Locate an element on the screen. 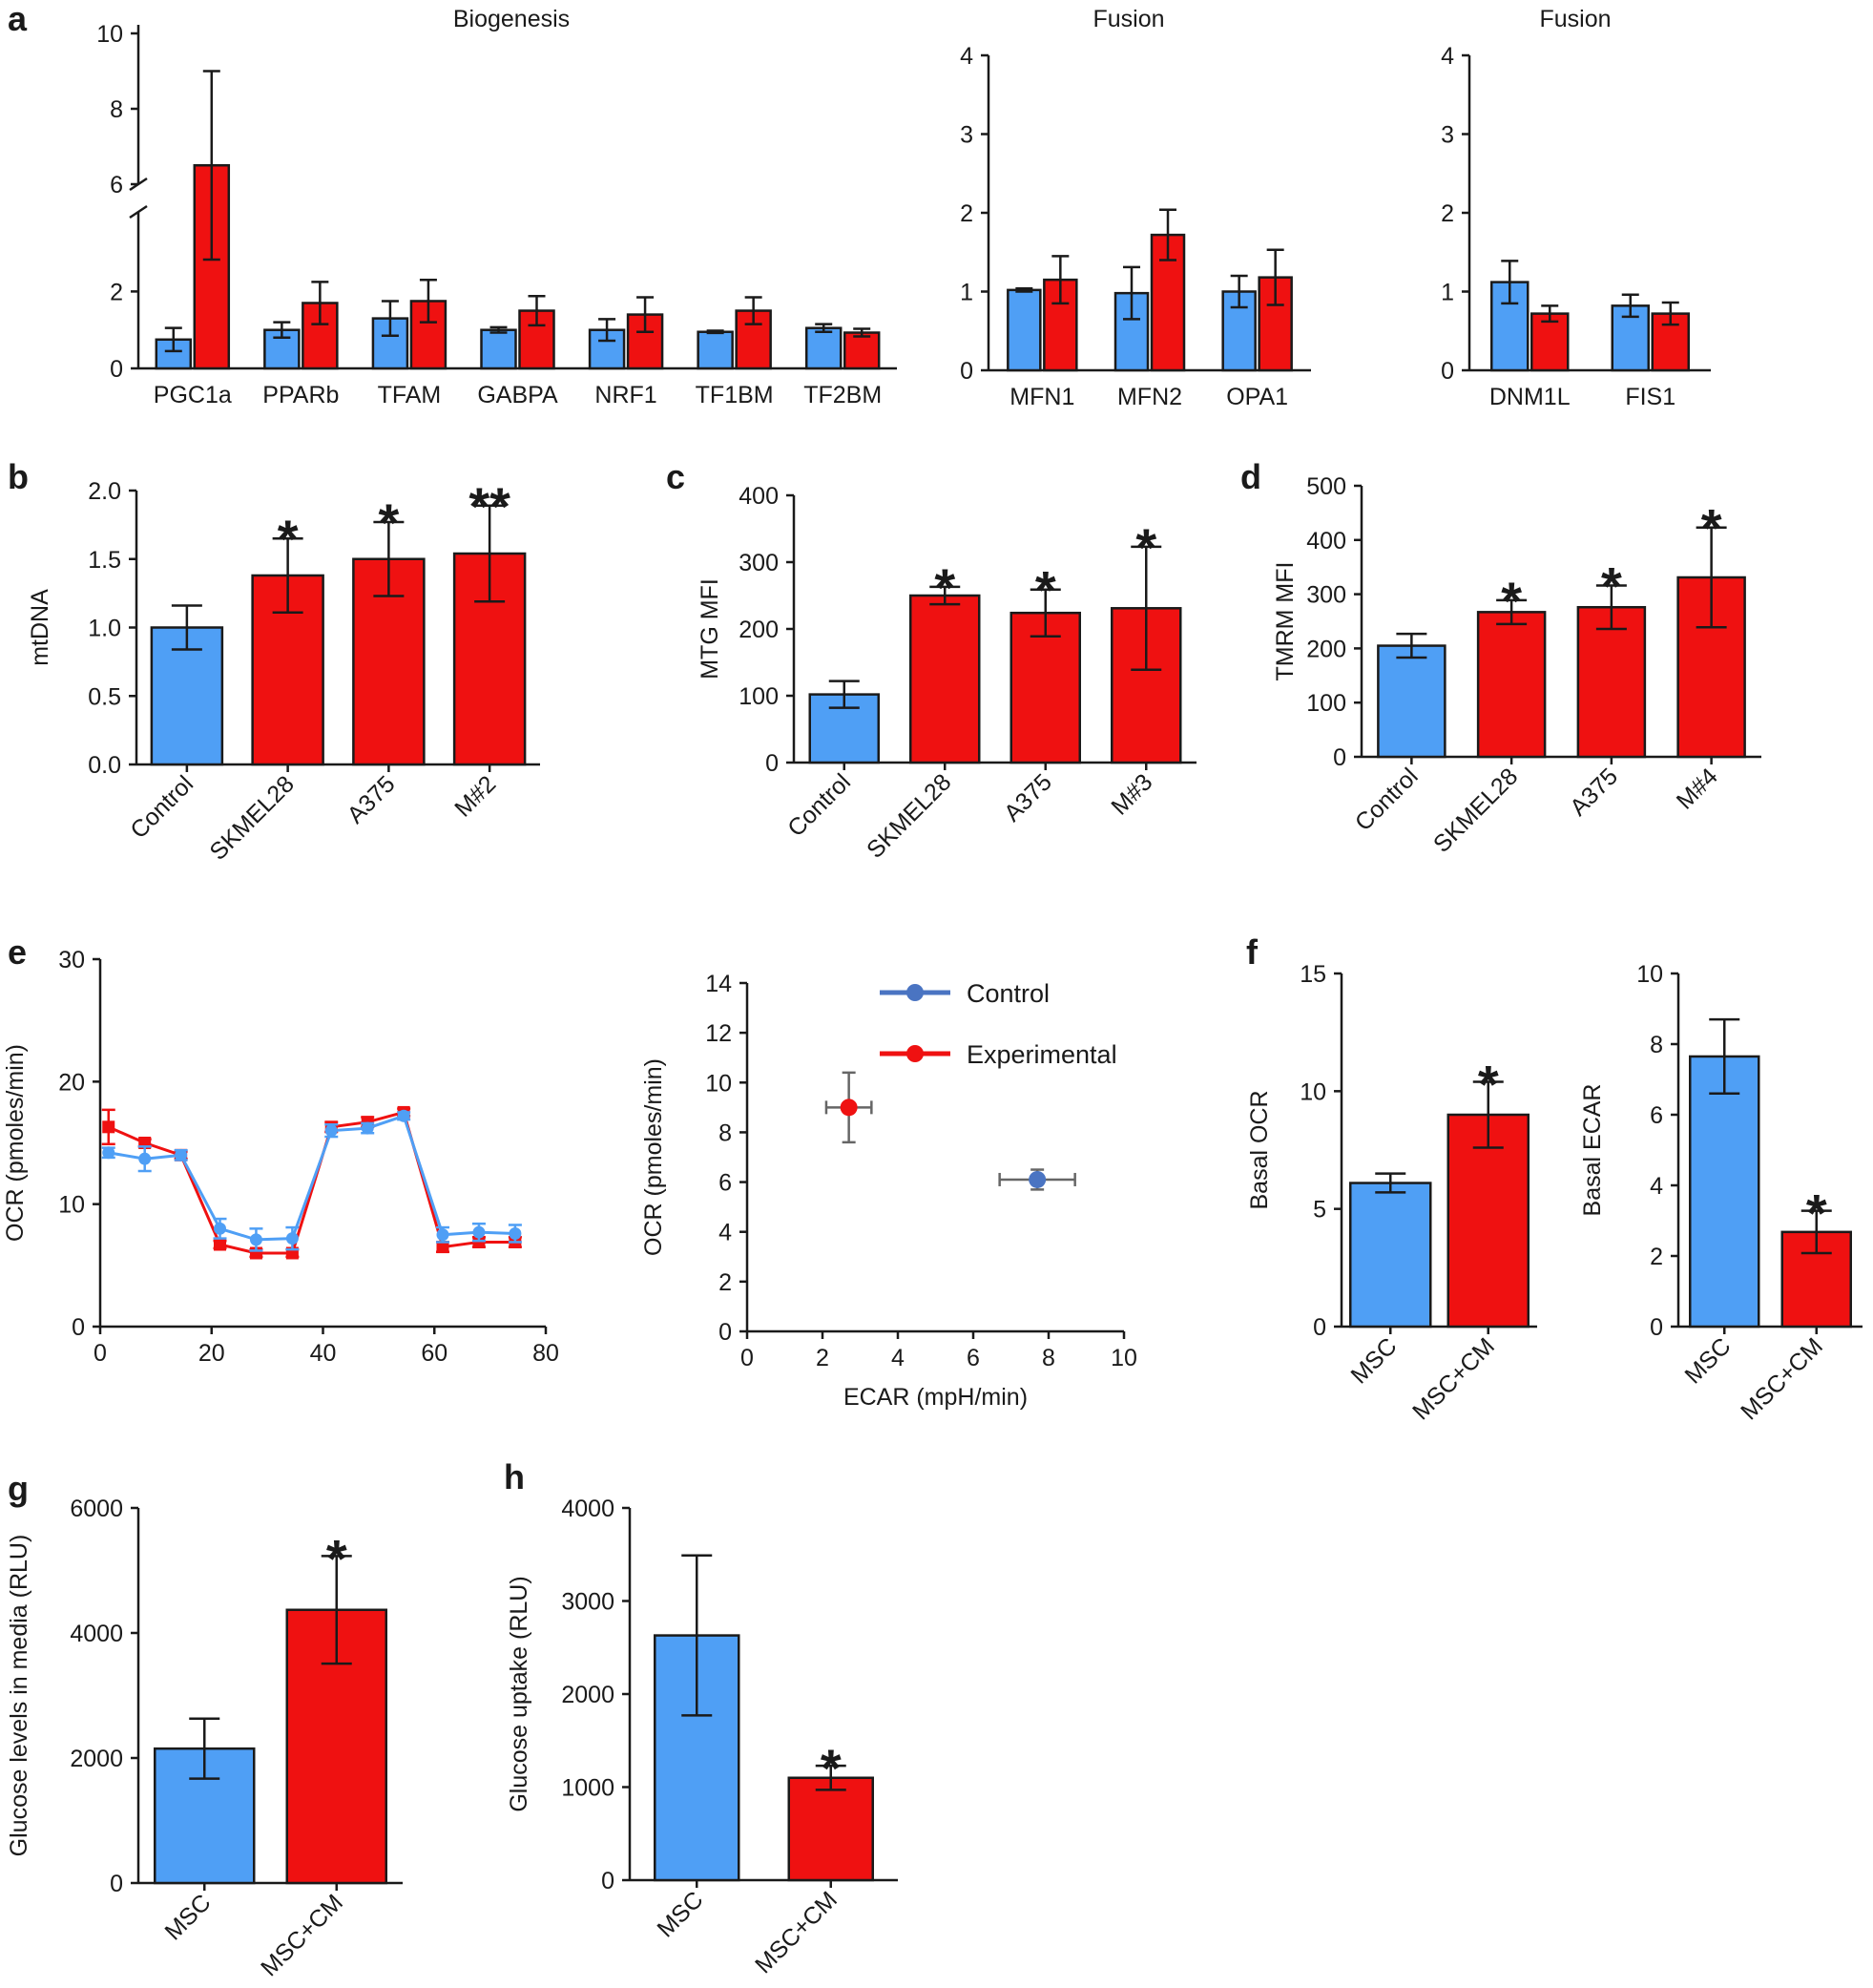 This screenshot has height=1988, width=1873. y-axis-label: OCR (pmoles/min) is located at coordinates (16, 1143).